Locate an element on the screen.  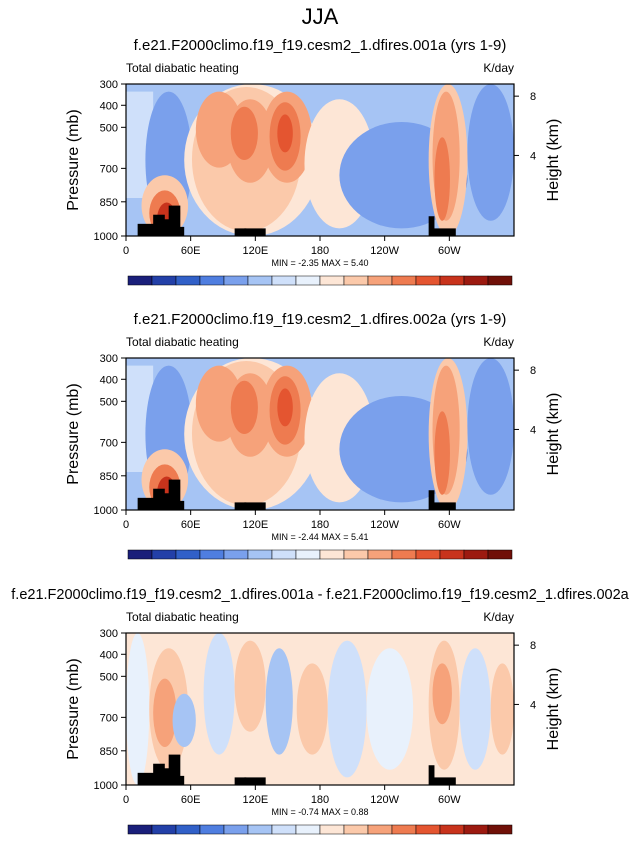
colorbar-label-11: 0.9 is located at coordinates (416, 839).